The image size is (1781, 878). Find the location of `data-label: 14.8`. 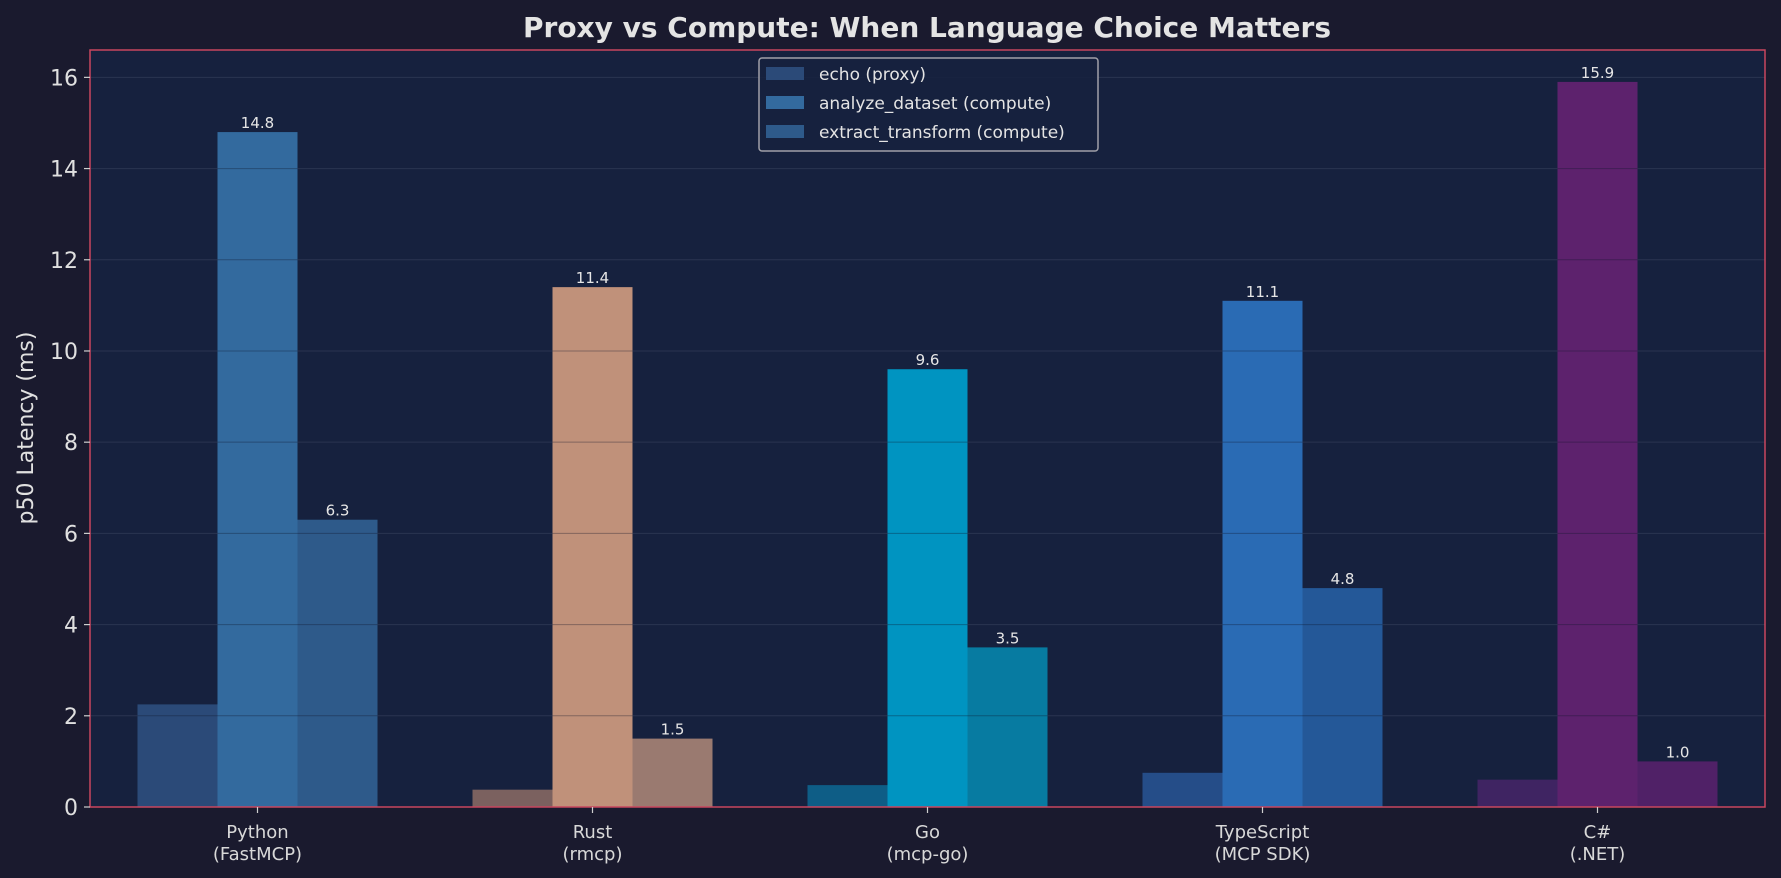

data-label: 14.8 is located at coordinates (257, 123).